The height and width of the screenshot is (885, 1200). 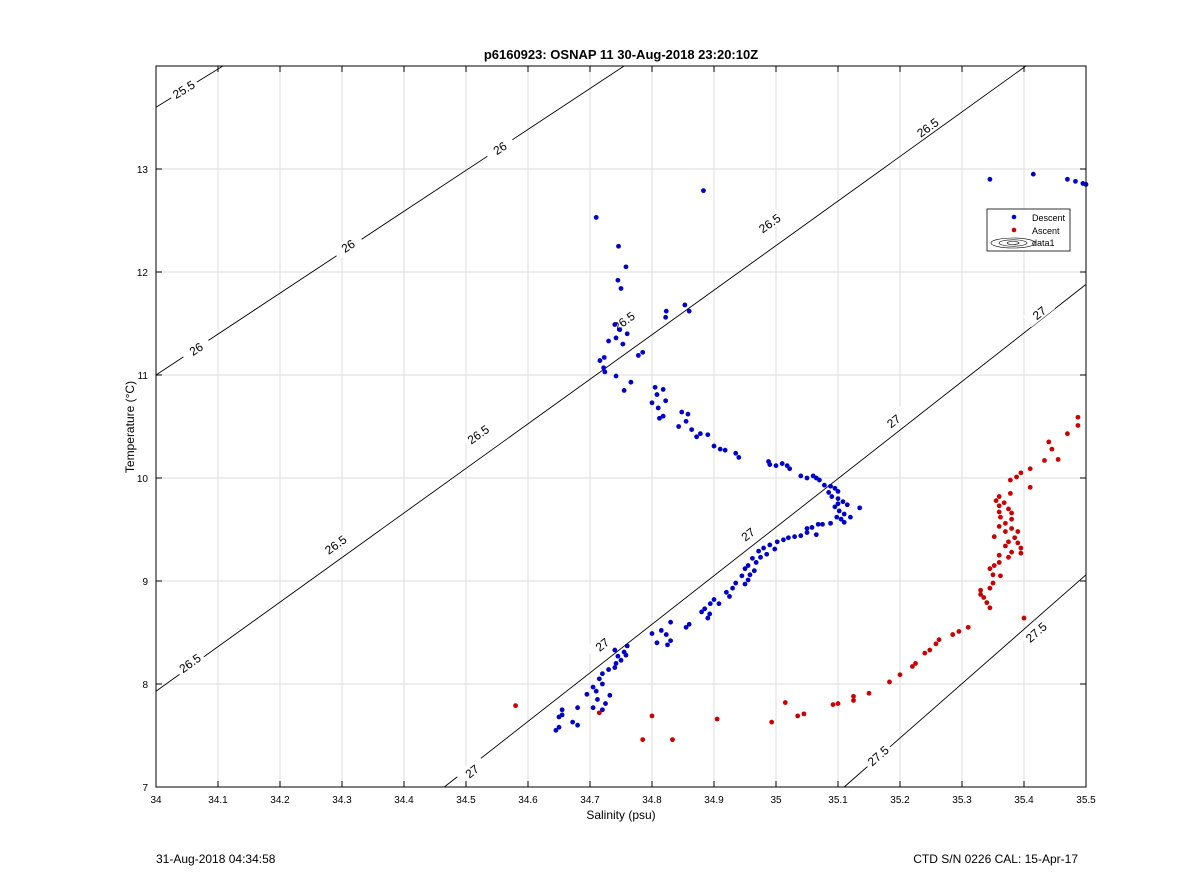 I want to click on y-tick-label: 13, so click(x=143, y=170).